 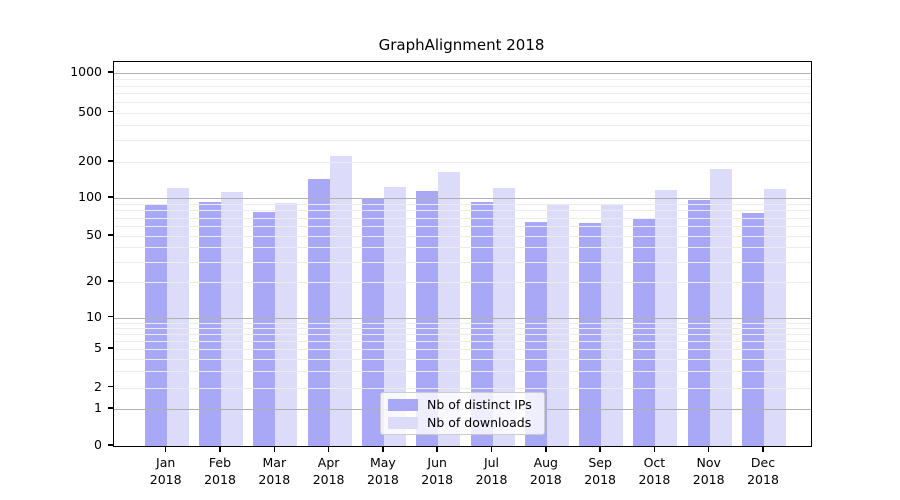 What do you see at coordinates (437, 471) in the screenshot?
I see `x-tick-label-jun: Jun 2018` at bounding box center [437, 471].